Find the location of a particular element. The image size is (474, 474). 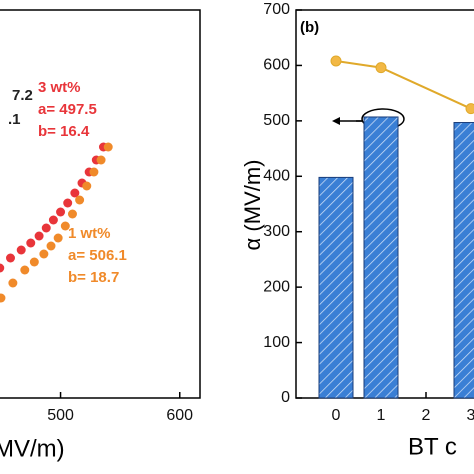

annotation: a= 497.5 is located at coordinates (67, 109).